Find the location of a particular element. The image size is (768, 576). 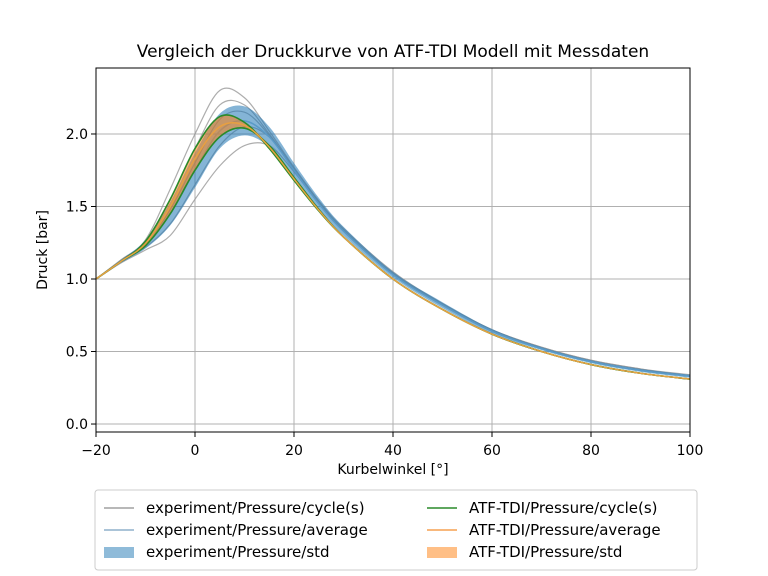

y-tick-label: 1.5 is located at coordinates (77, 207).